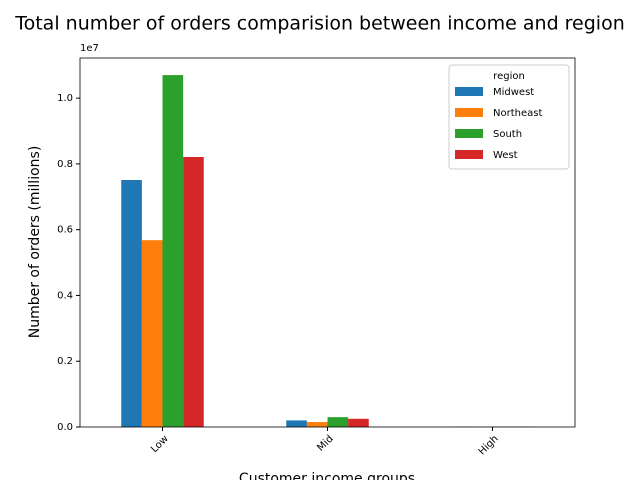 This screenshot has height=480, width=640. Describe the element at coordinates (505, 155) in the screenshot. I see `legend-label: West` at that location.